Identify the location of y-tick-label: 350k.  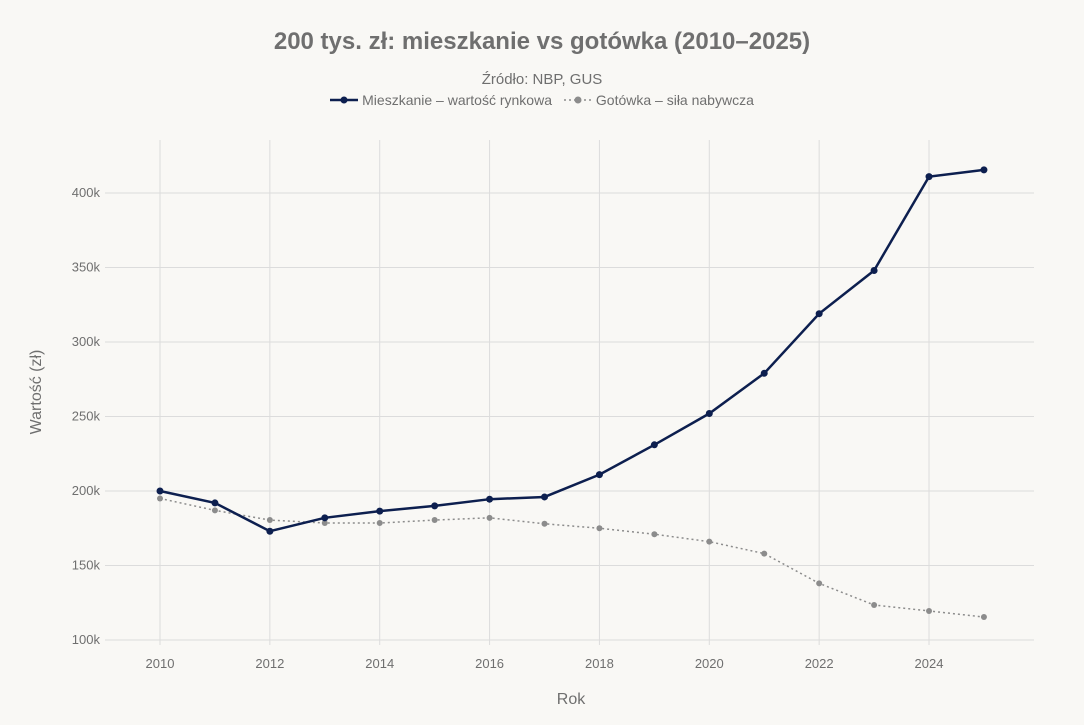
(86, 267).